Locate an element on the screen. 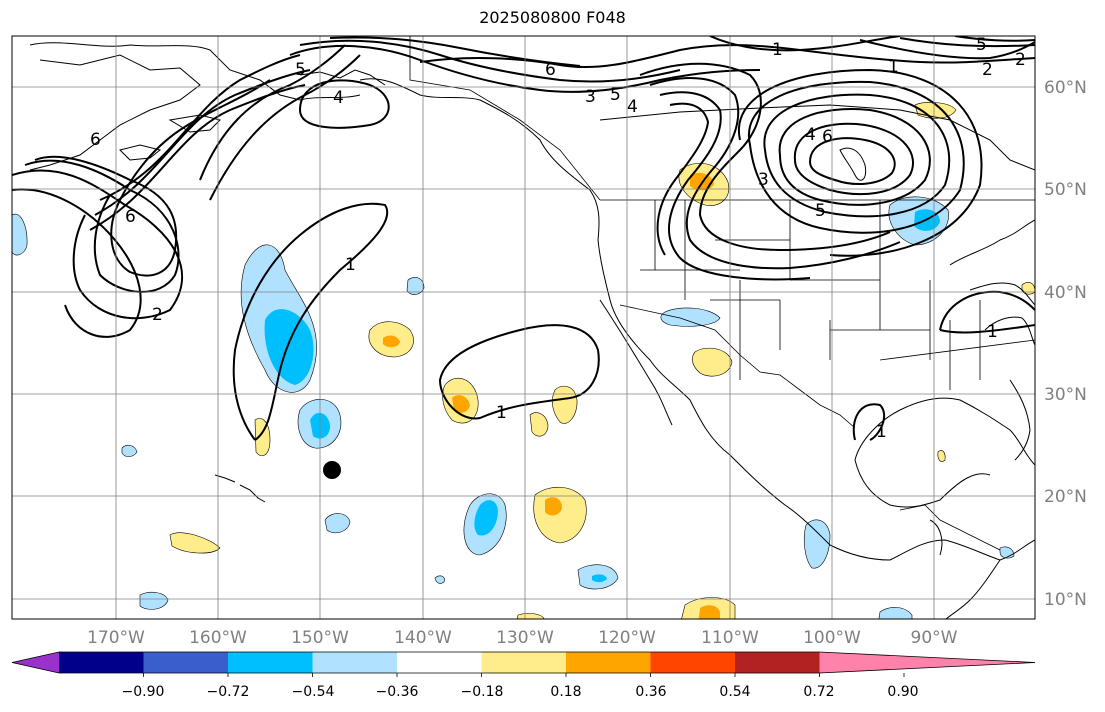 The height and width of the screenshot is (712, 1105). lon-label: 90°W is located at coordinates (934, 638).